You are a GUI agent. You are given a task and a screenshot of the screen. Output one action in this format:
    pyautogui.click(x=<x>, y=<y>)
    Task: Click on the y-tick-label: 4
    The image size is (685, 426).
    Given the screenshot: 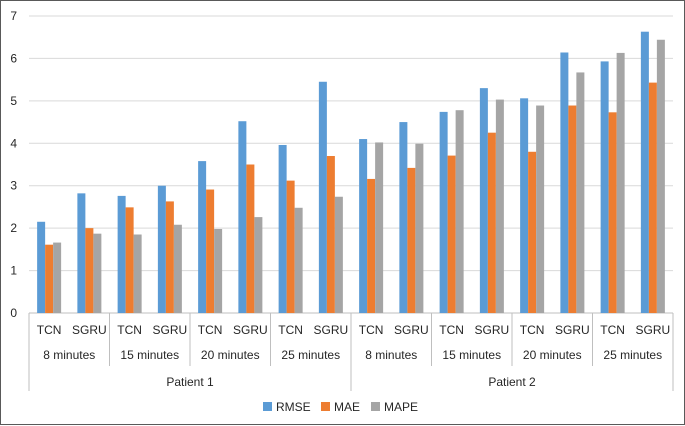 What is the action you would take?
    pyautogui.click(x=13, y=143)
    